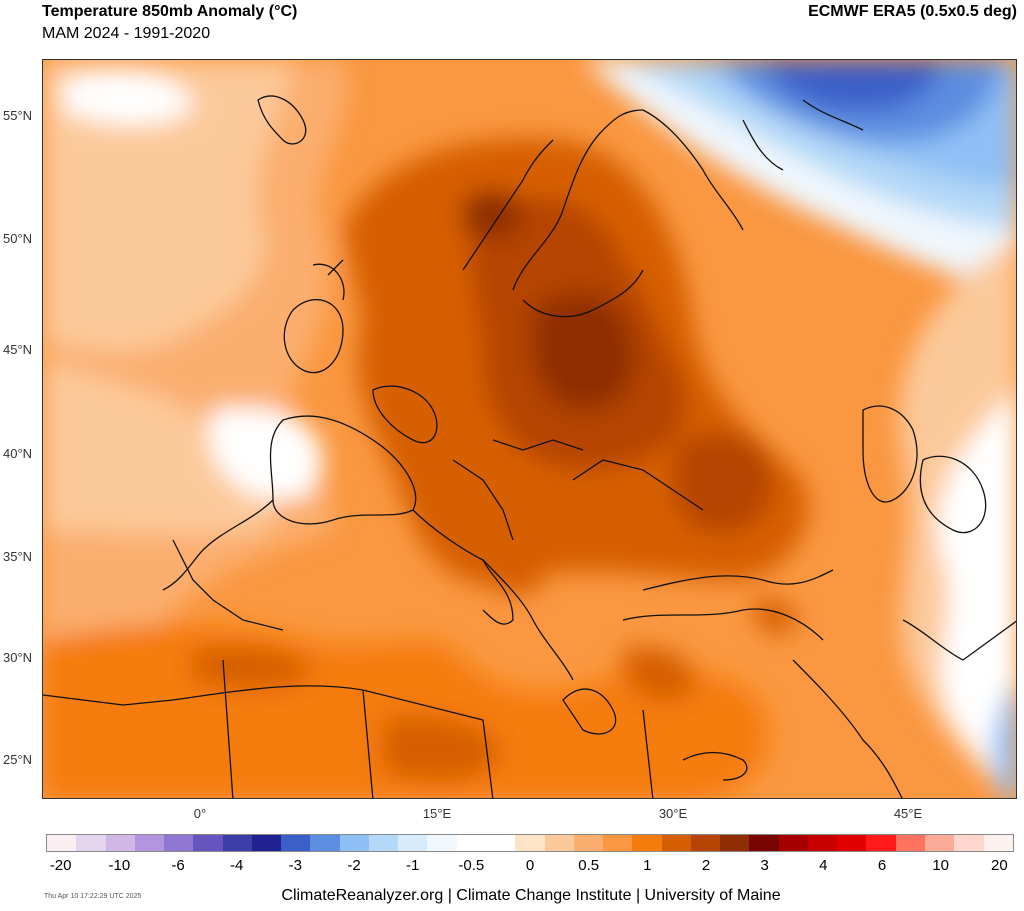 This screenshot has height=911, width=1024. What do you see at coordinates (236, 865) in the screenshot?
I see `colorbar-tick-label: -4` at bounding box center [236, 865].